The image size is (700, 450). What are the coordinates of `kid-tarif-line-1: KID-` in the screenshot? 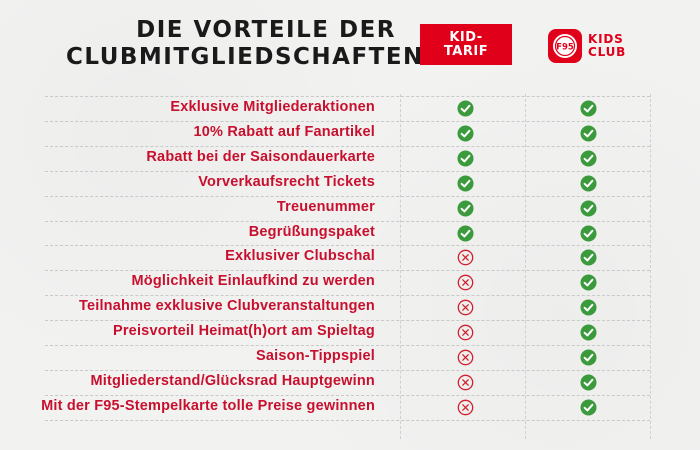 It's located at (466, 37).